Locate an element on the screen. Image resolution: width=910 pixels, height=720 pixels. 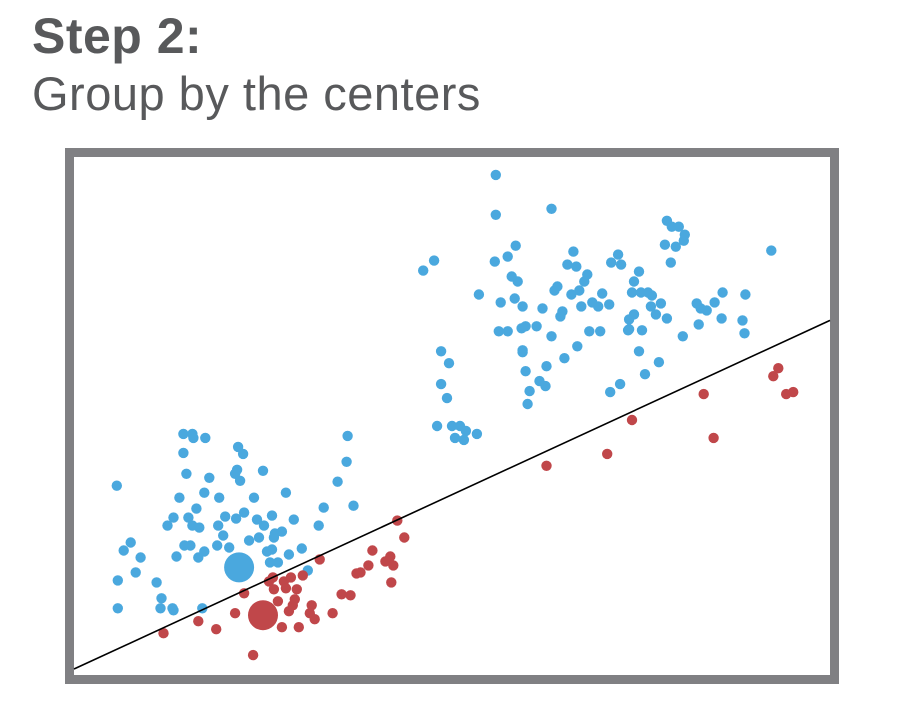
step-subtitle: Group by the centers is located at coordinates (256, 93).